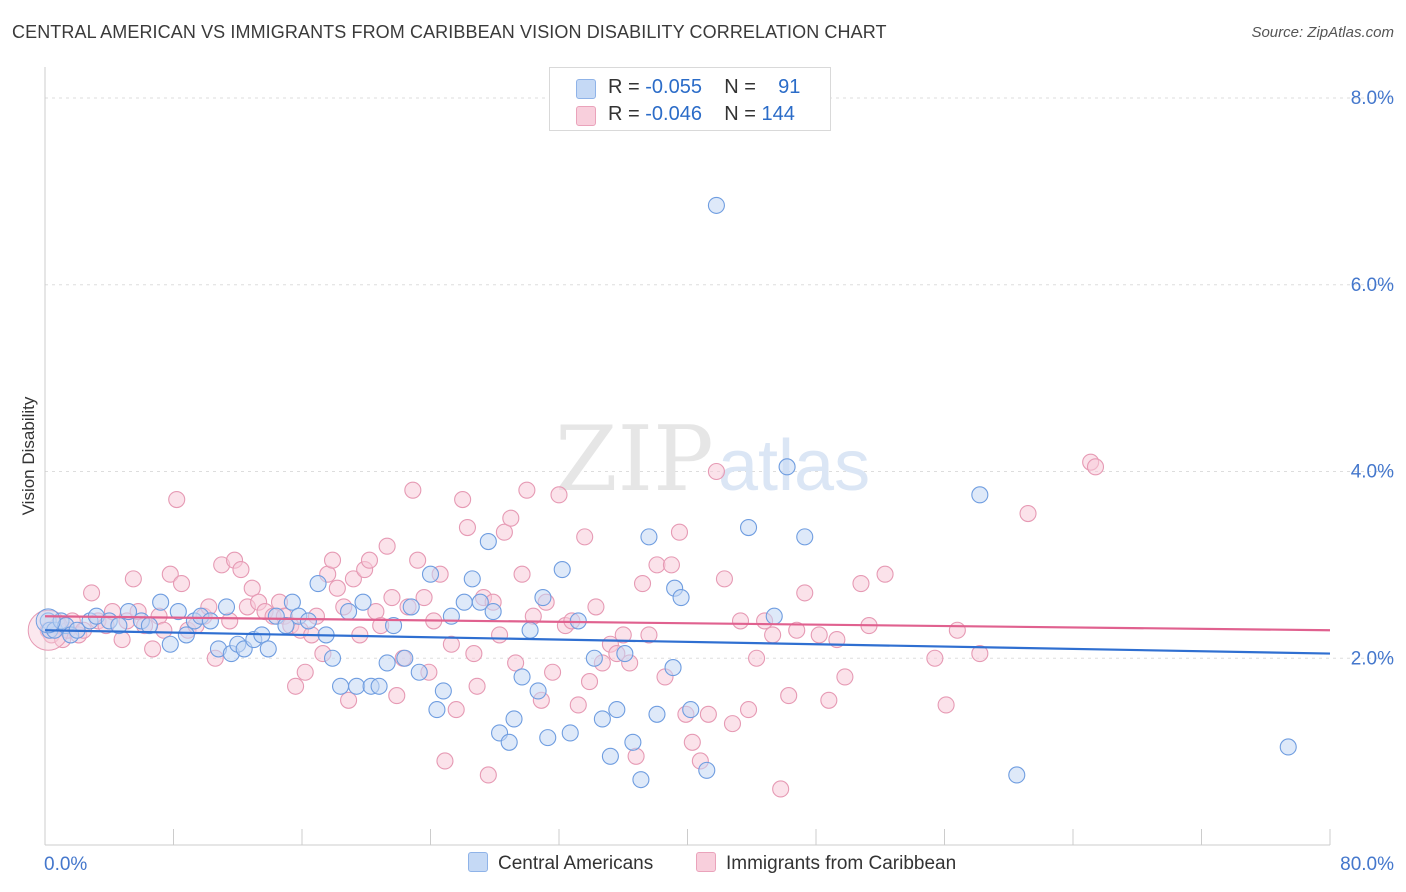  I want to click on y-tick-label: 2.0%, so click(1372, 658).